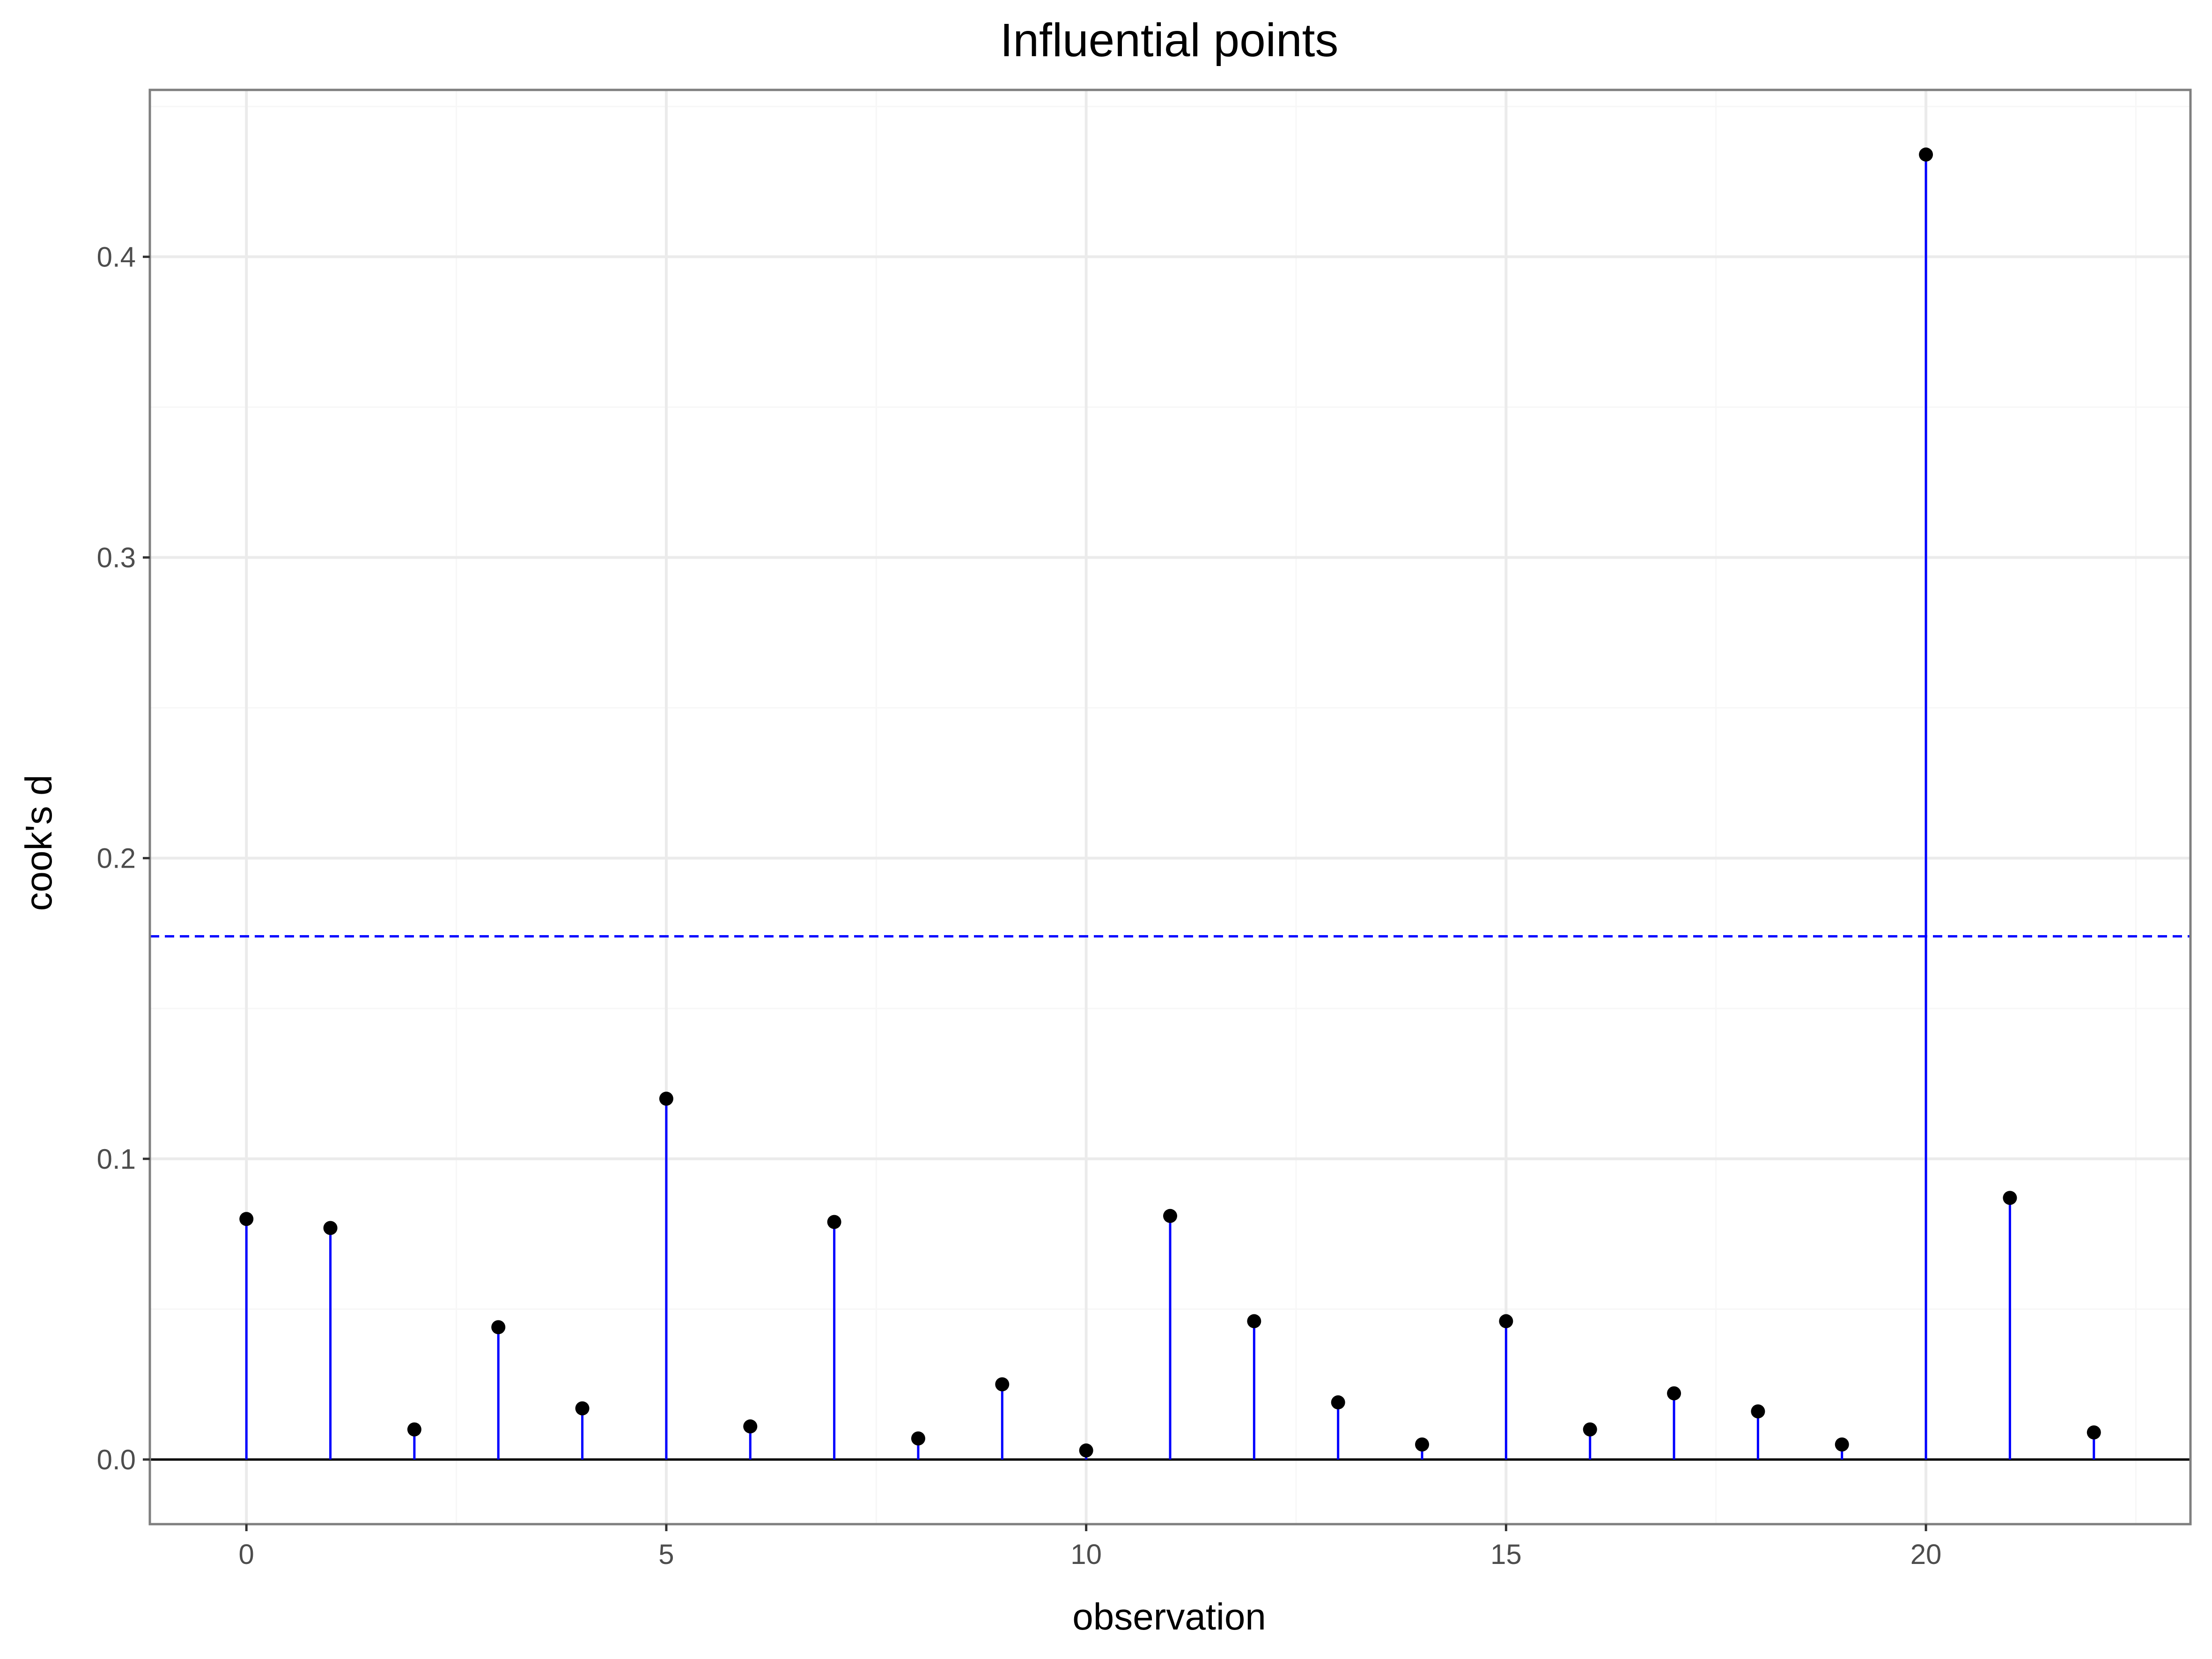 This screenshot has width=2212, height=1659. I want to click on y-tick-label: 0.0, so click(116, 1459).